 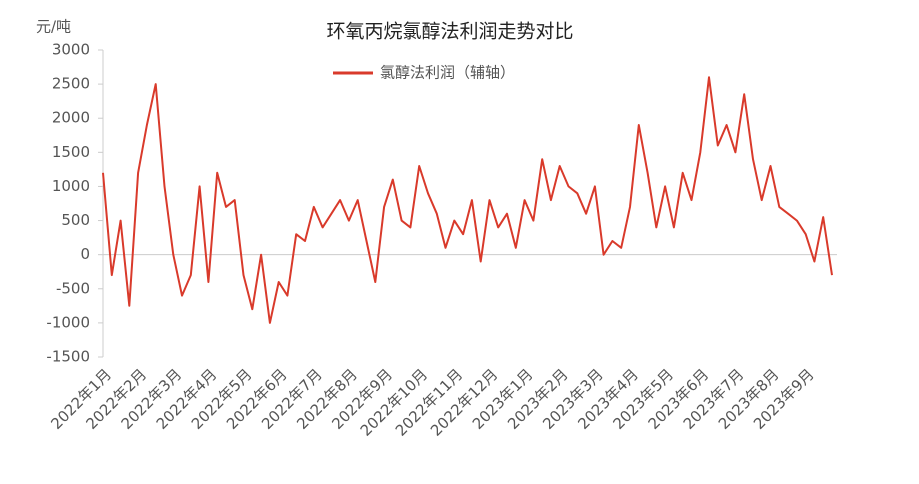 I want to click on y-tick-label: 3000, so click(x=71, y=50).